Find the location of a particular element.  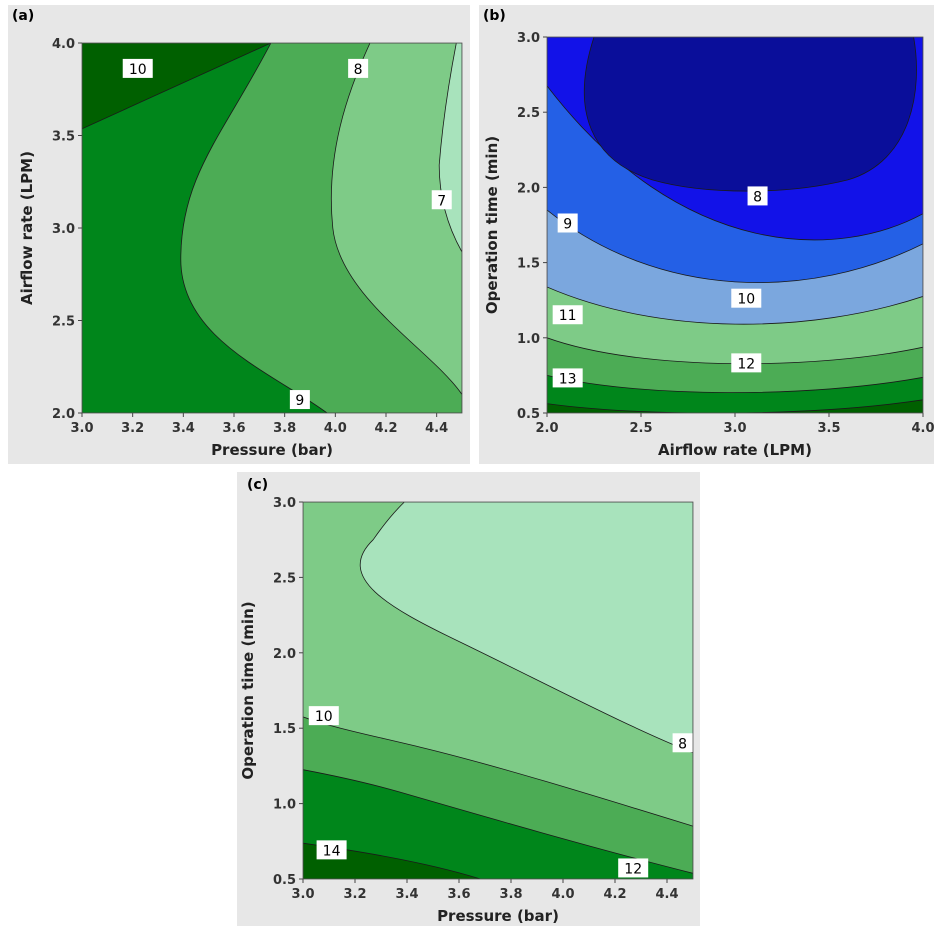

y-tick-label: 3.5 is located at coordinates (63, 137).